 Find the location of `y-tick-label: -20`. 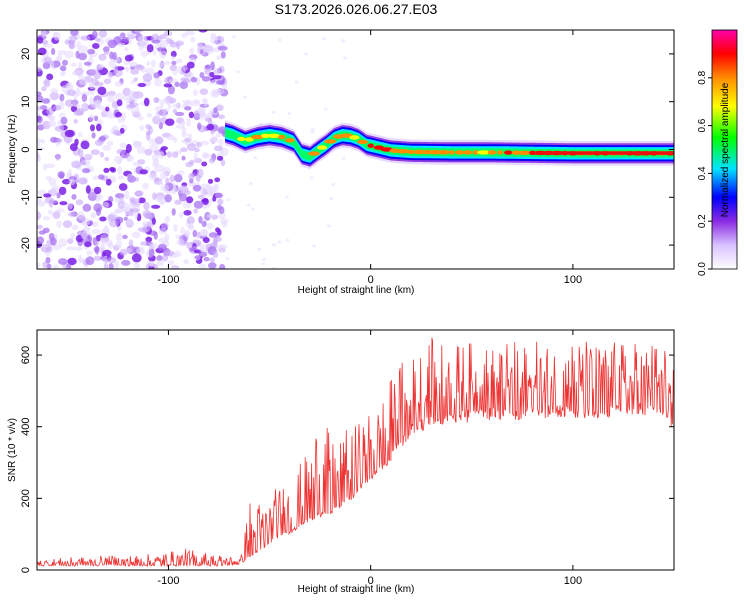

y-tick-label: -20 is located at coordinates (26, 245).